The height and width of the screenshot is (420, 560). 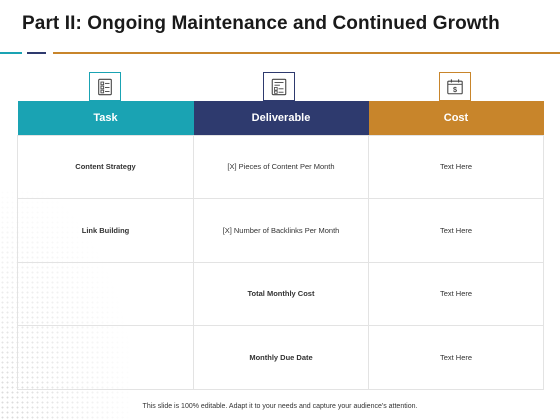 I want to click on deliverable-icon-box, so click(x=279, y=86).